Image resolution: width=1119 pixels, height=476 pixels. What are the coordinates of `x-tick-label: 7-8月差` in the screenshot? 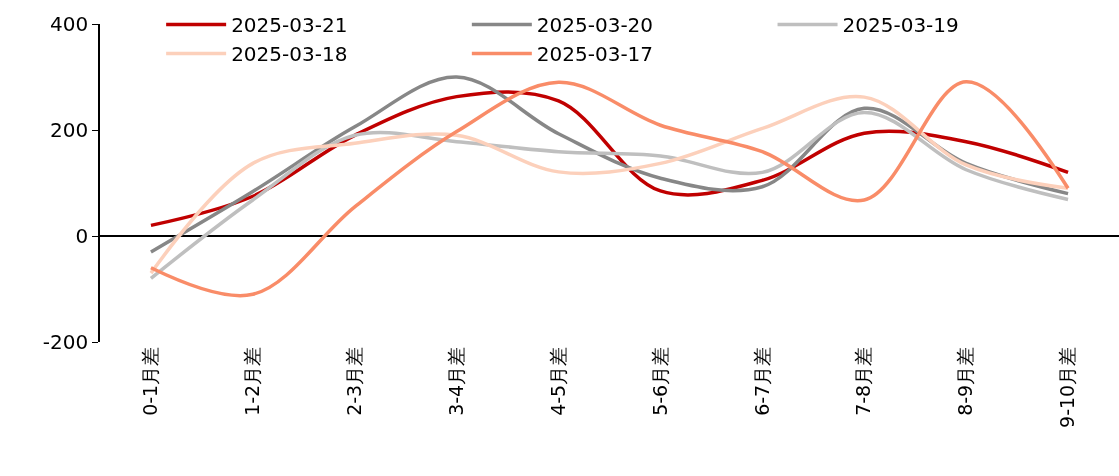 It's located at (863, 381).